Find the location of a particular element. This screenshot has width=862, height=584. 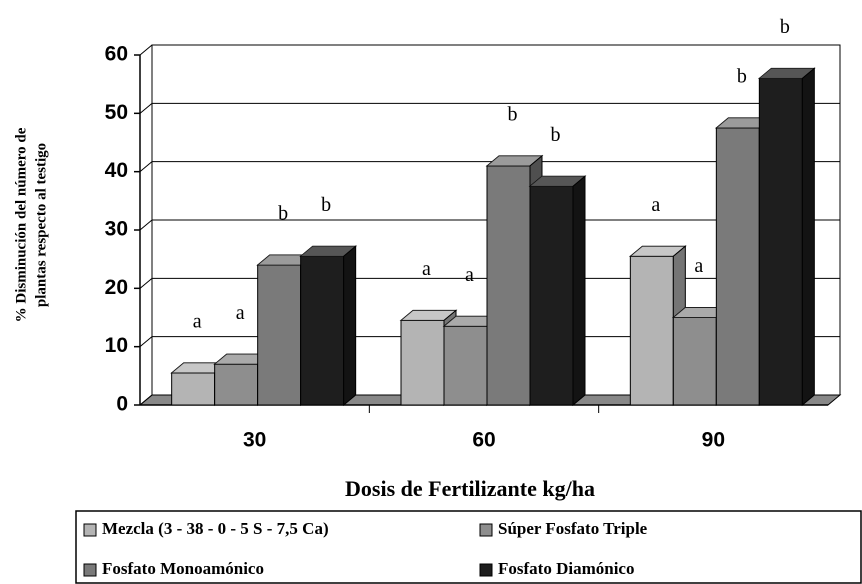

y-tick-label: 0 is located at coordinates (122, 404).